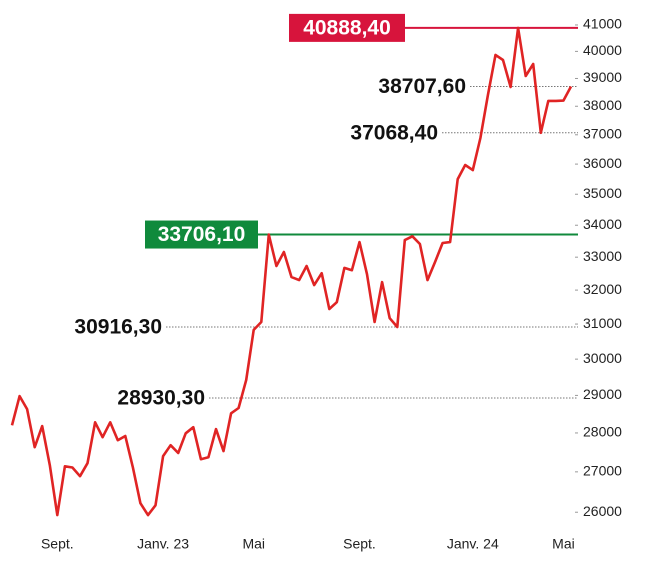  What do you see at coordinates (602, 105) in the screenshot?
I see `y-tick-label: 38000` at bounding box center [602, 105].